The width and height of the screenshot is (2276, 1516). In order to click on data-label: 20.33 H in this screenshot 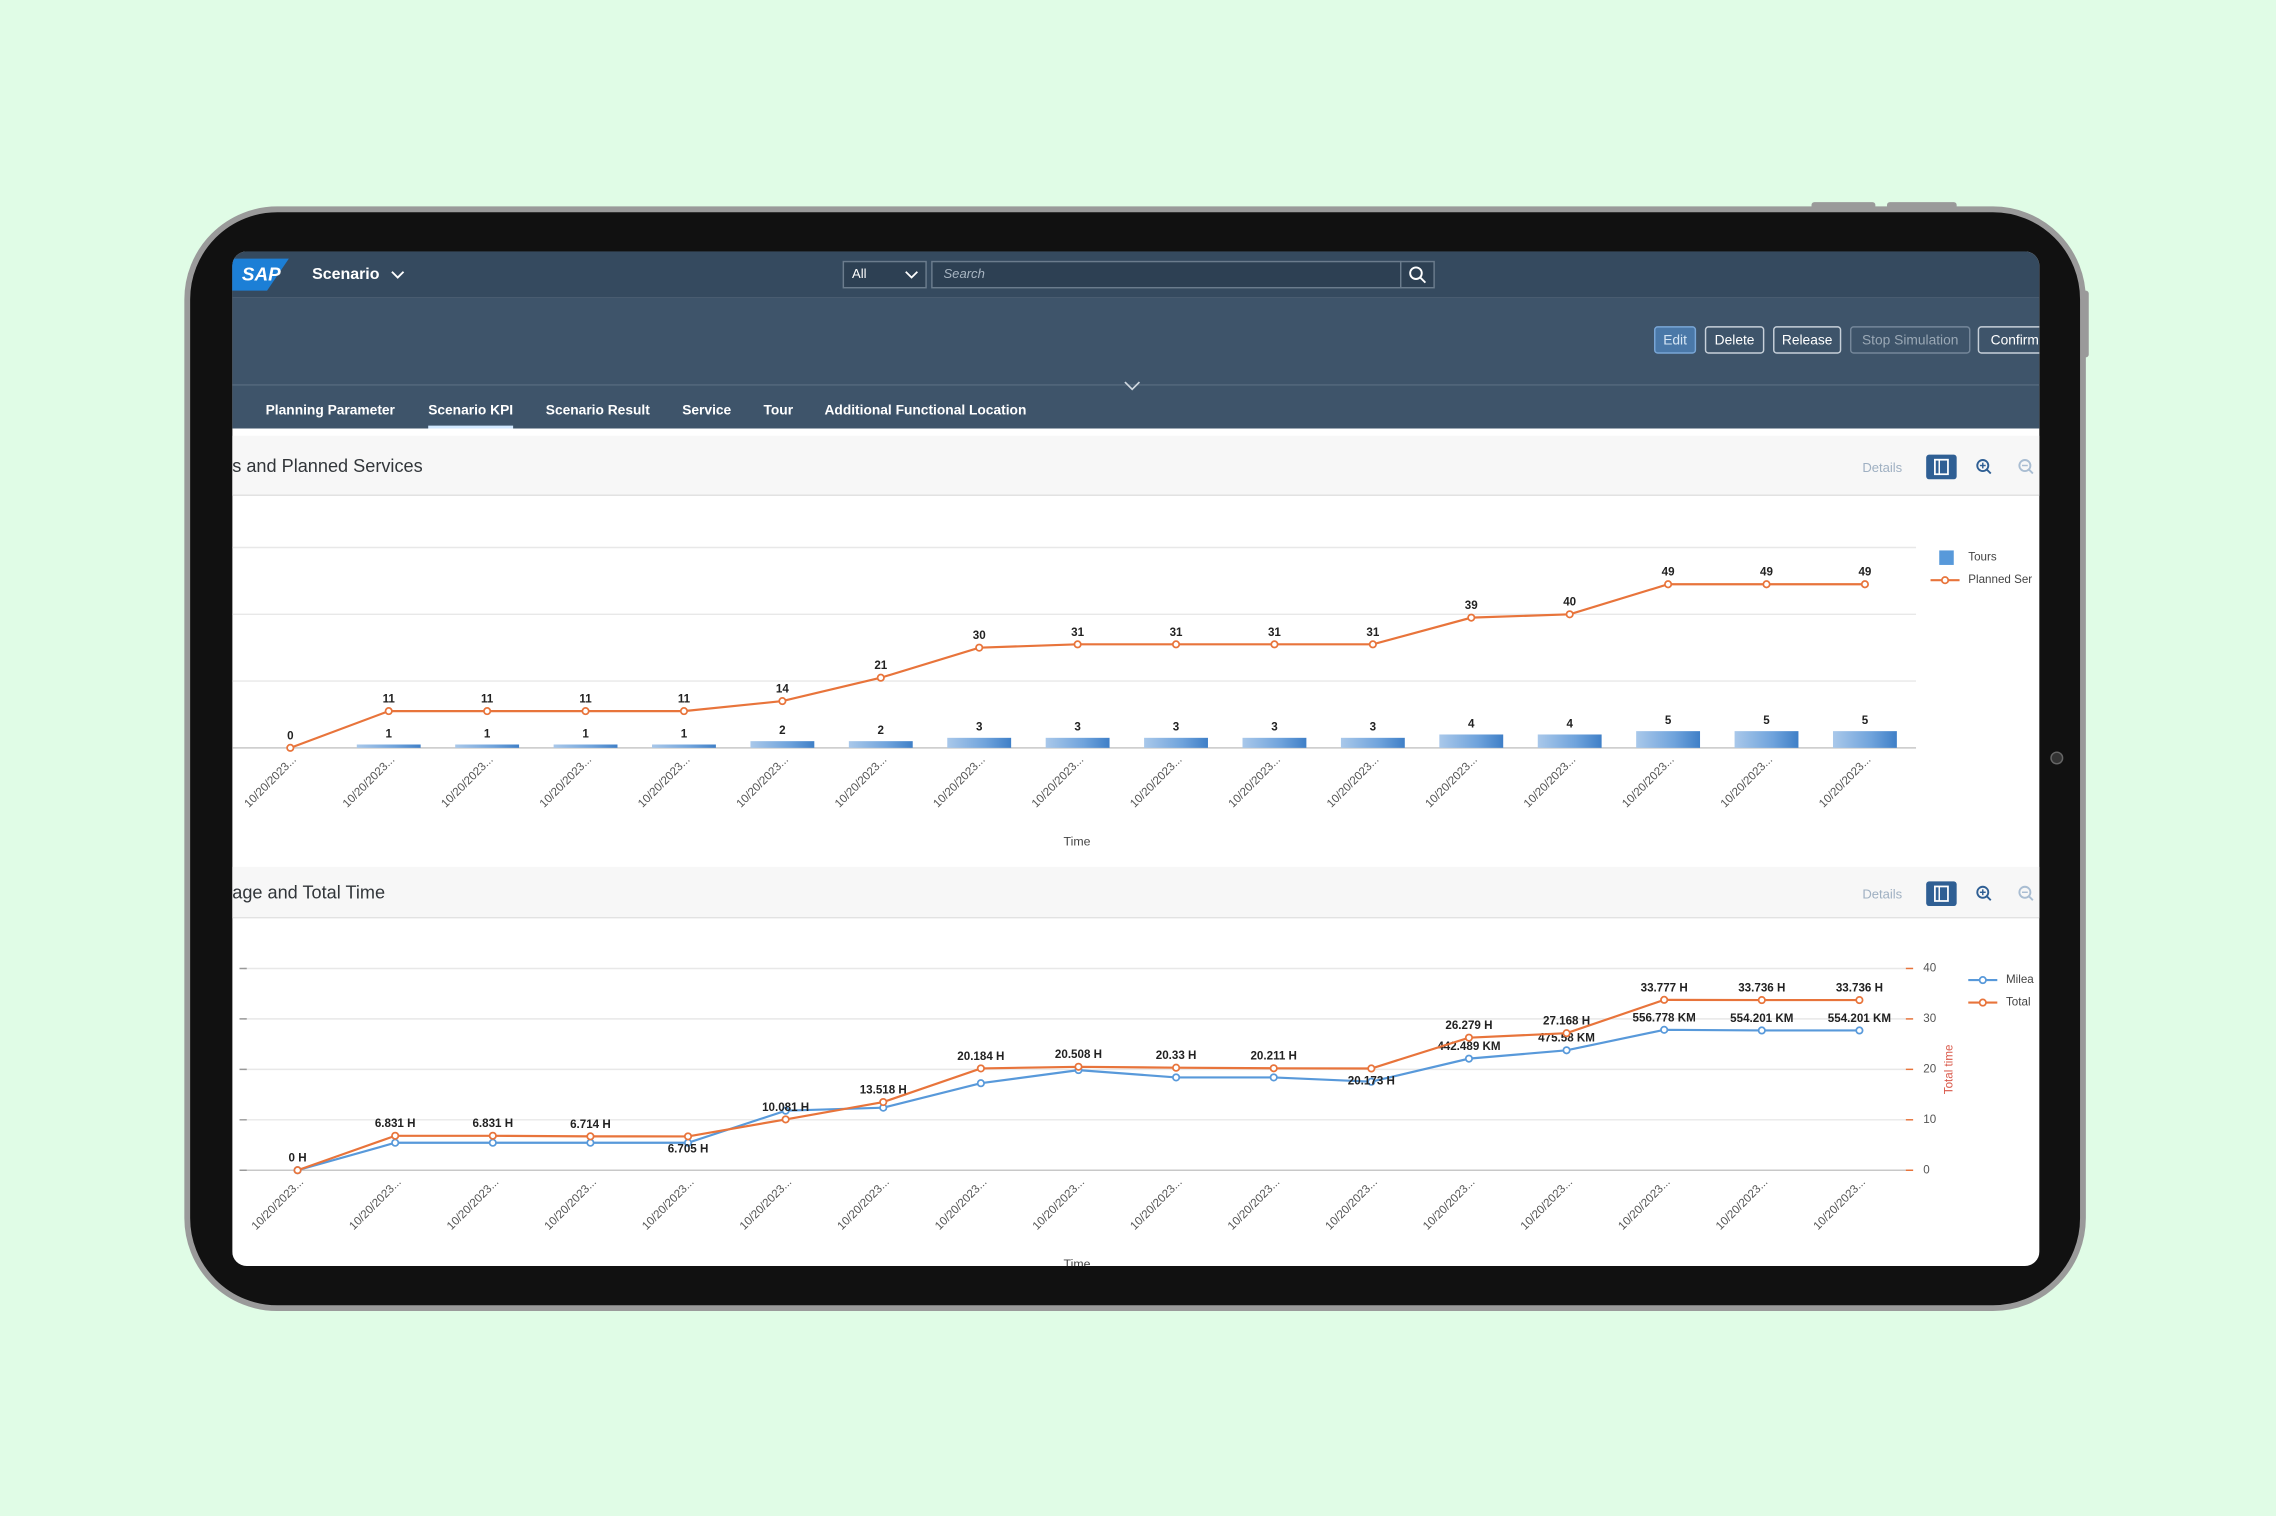, I will do `click(1176, 1055)`.